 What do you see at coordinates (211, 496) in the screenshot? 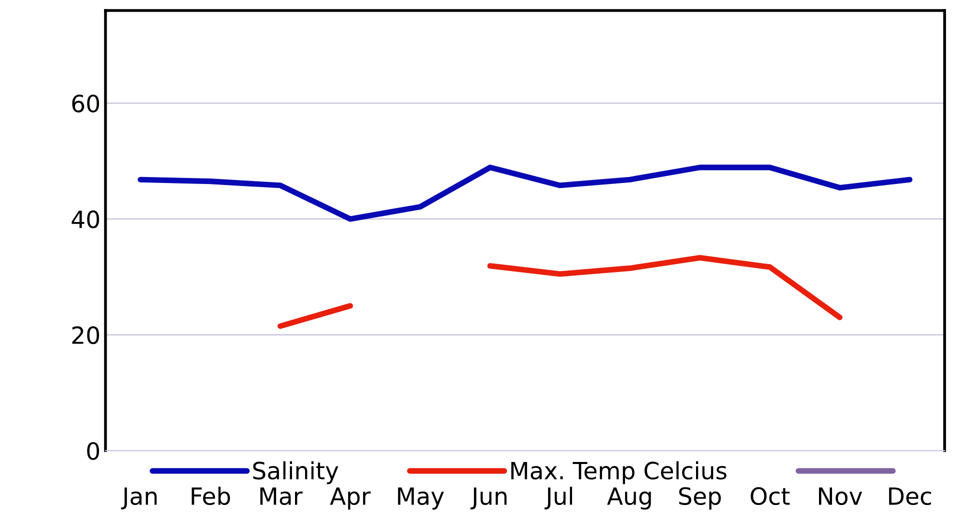
I see `x-tick-label: Feb` at bounding box center [211, 496].